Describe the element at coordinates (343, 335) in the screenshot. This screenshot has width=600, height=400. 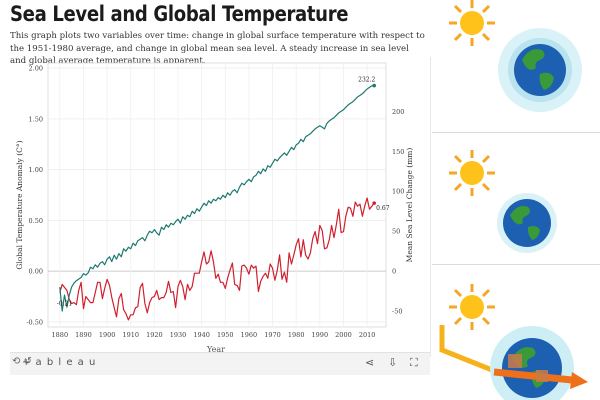
I see `x-tick-label: 2000` at that location.